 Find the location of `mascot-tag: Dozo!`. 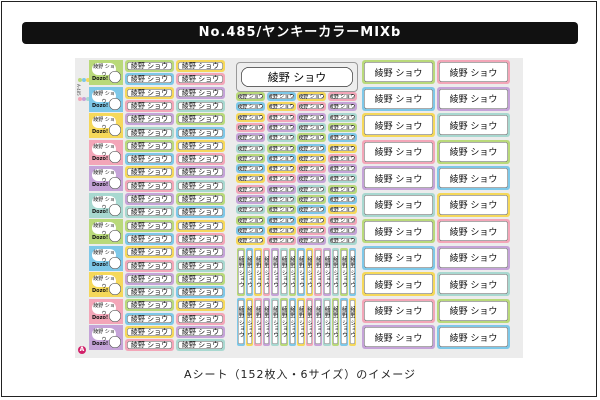

mascot-tag: Dozo! is located at coordinates (100, 185).